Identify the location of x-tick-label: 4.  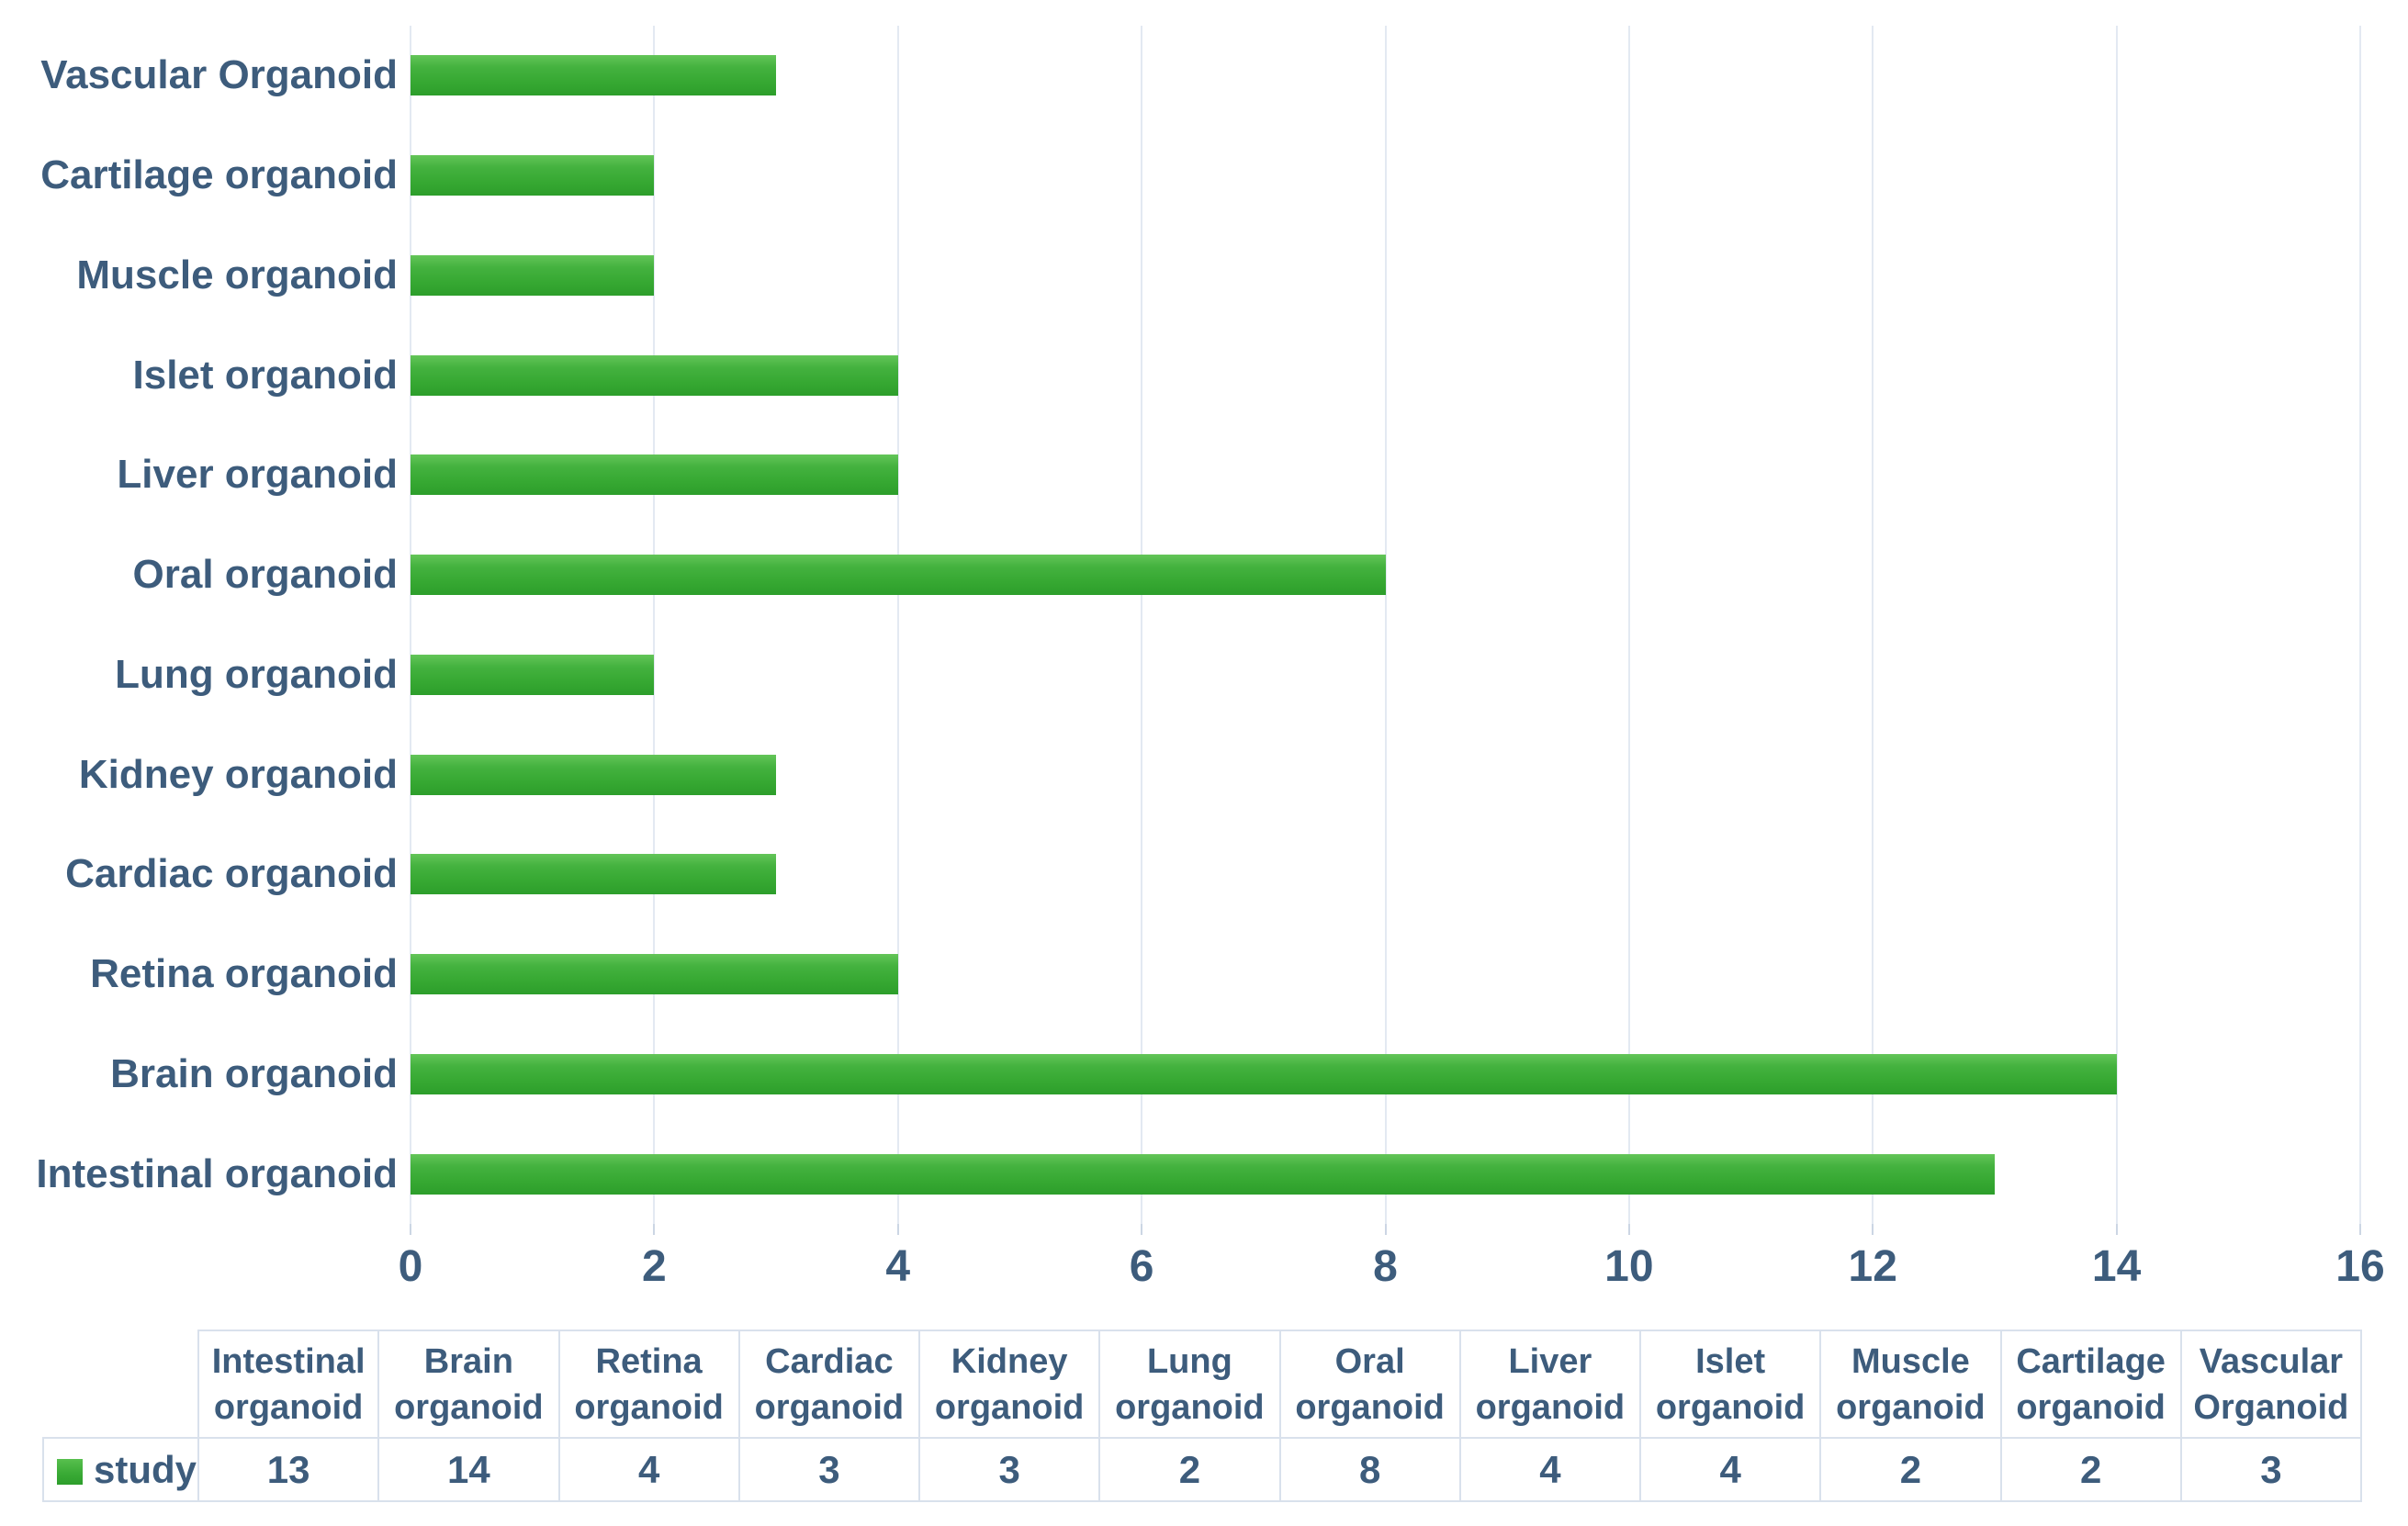
(898, 1266).